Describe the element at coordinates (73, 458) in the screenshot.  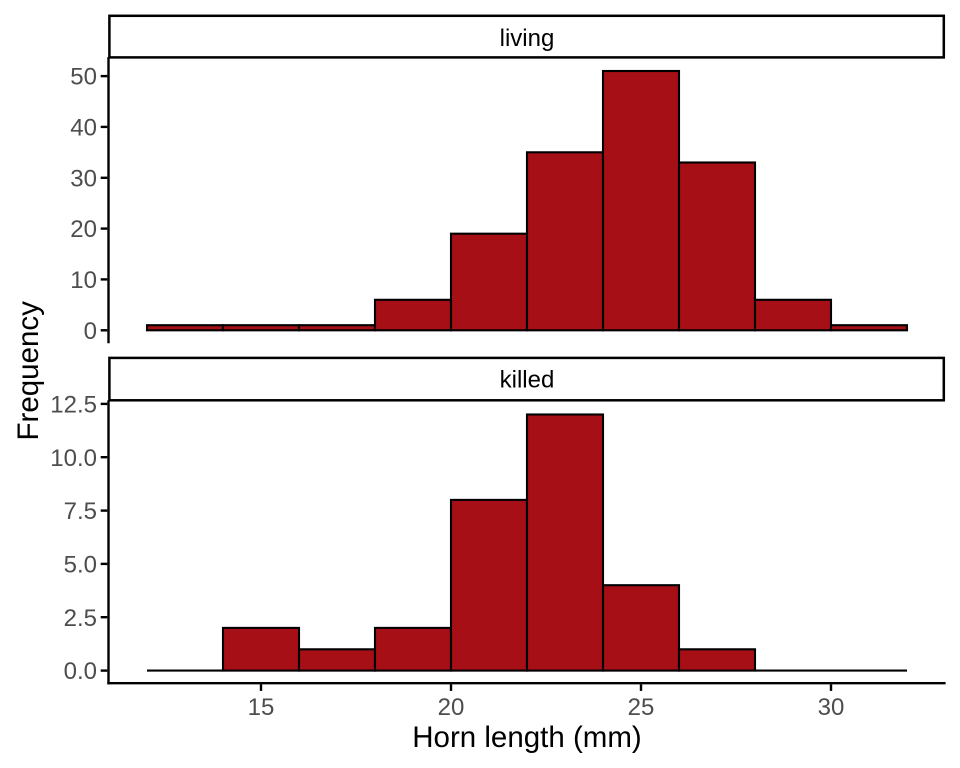
I see `svg-text: 10.0` at that location.